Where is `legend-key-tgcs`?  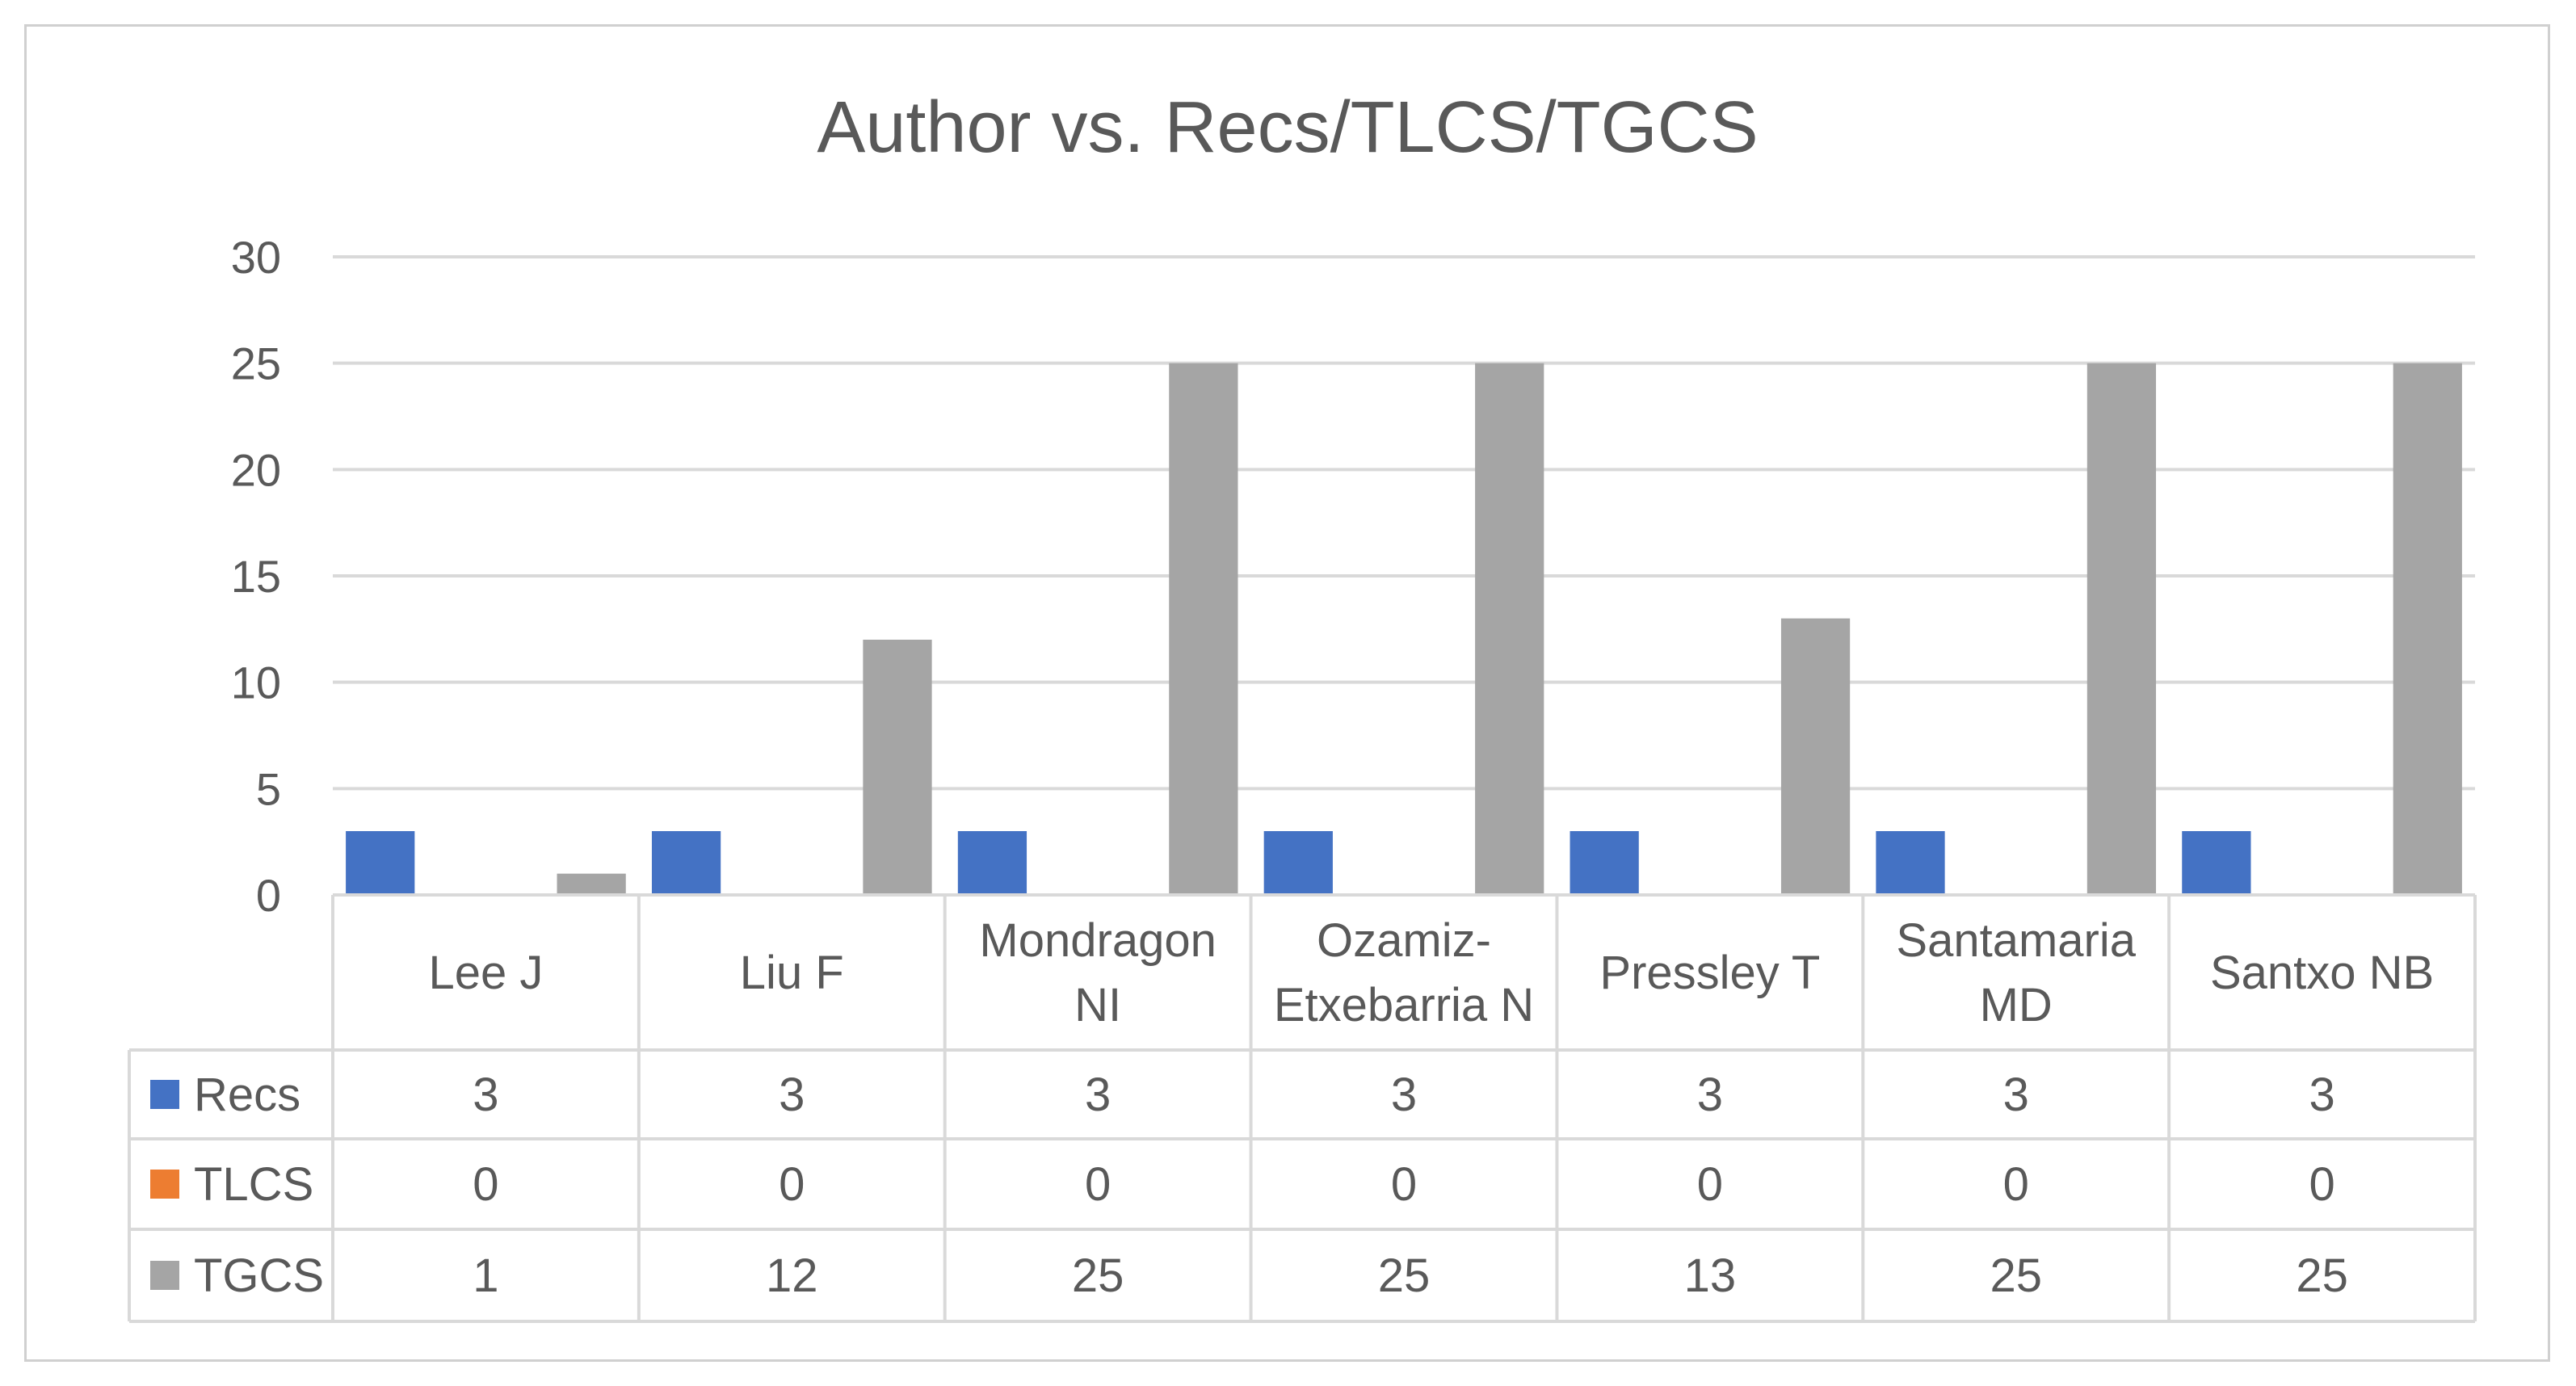
legend-key-tgcs is located at coordinates (164, 1275).